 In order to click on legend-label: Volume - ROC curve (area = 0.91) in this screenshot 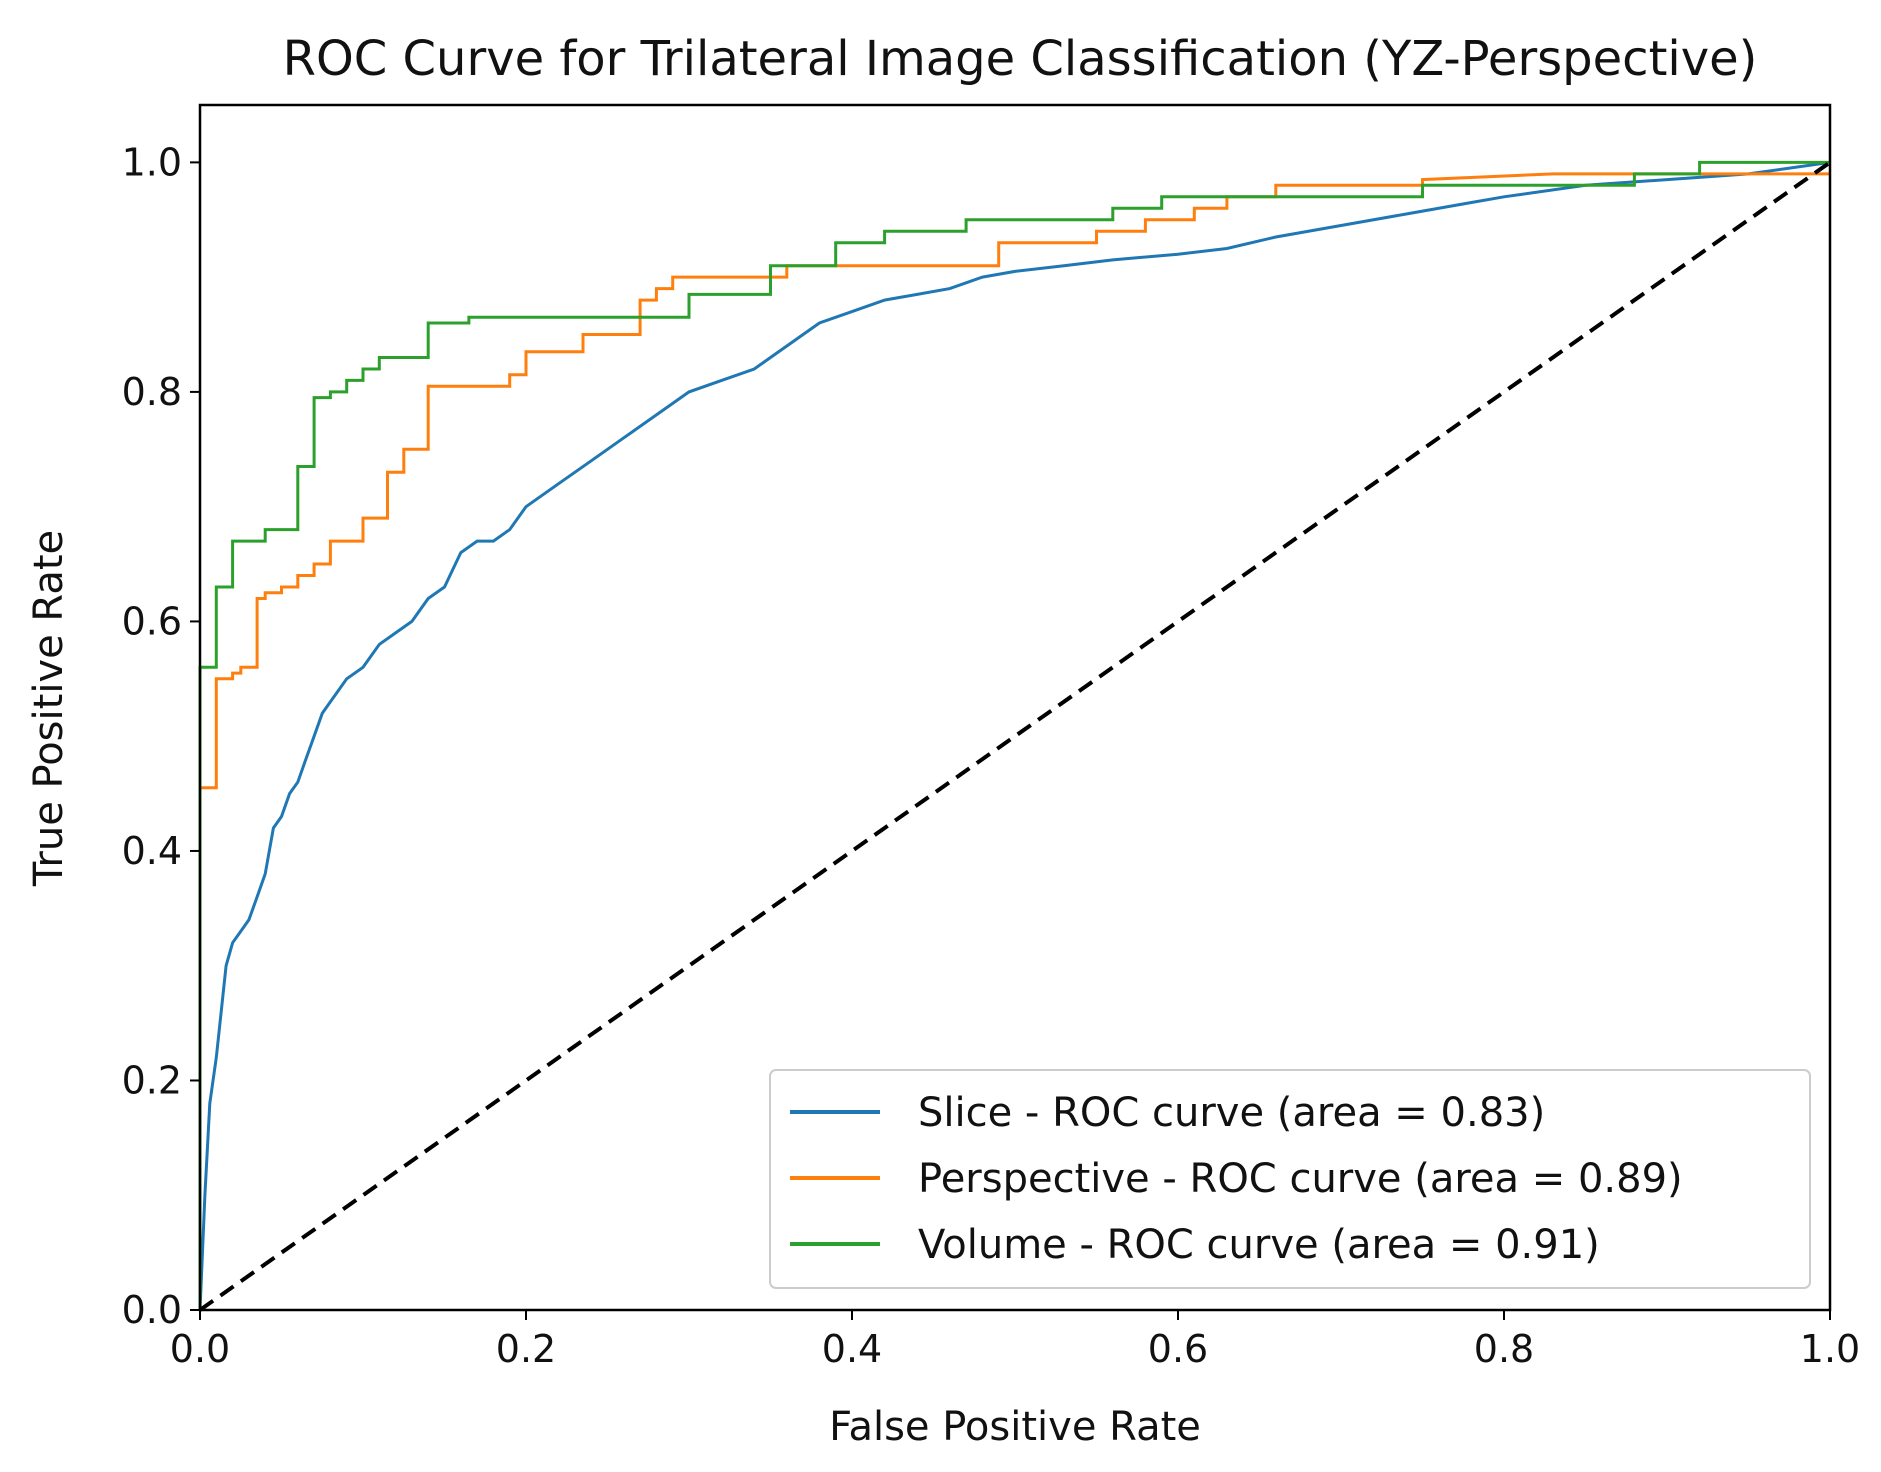, I will do `click(1259, 1245)`.